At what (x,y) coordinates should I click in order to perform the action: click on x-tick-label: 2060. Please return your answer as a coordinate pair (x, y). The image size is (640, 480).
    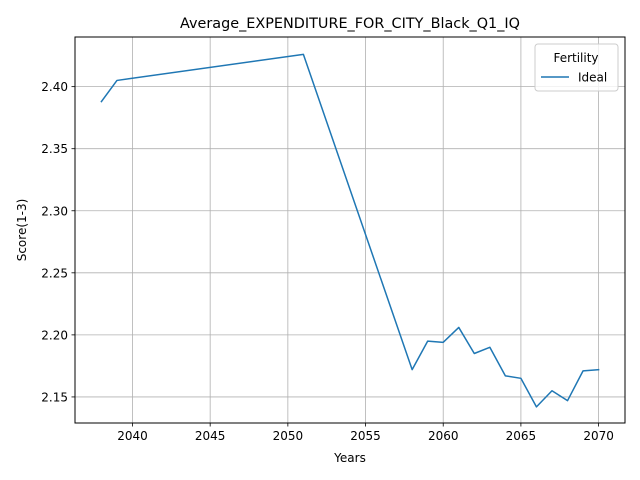
    Looking at the image, I should click on (443, 436).